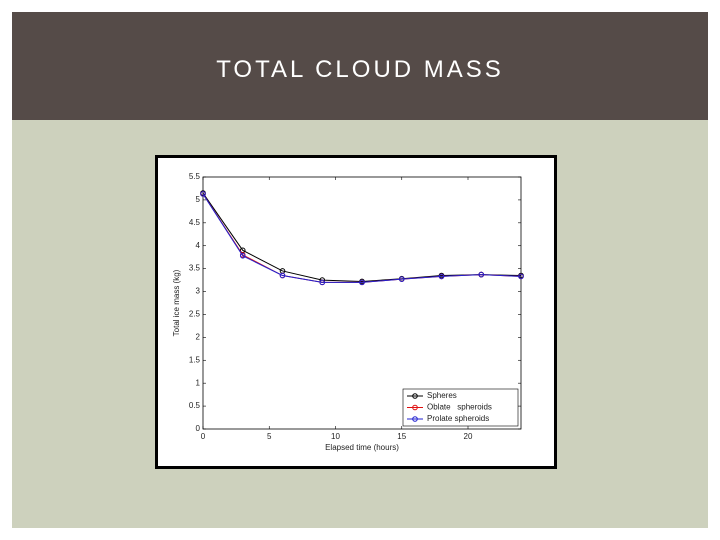 The width and height of the screenshot is (720, 540). Describe the element at coordinates (468, 436) in the screenshot. I see `x-tick-label: 20` at that location.